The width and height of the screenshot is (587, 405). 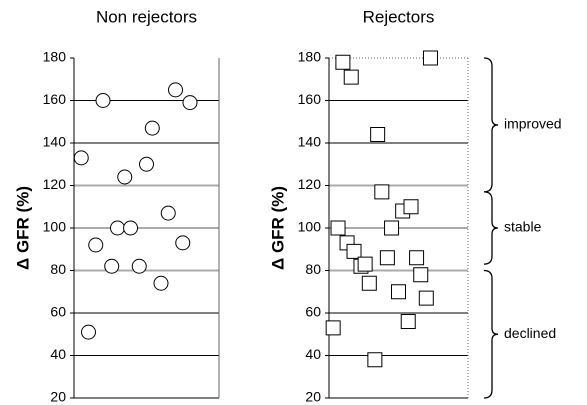 I want to click on band-label: stable, so click(x=523, y=227).